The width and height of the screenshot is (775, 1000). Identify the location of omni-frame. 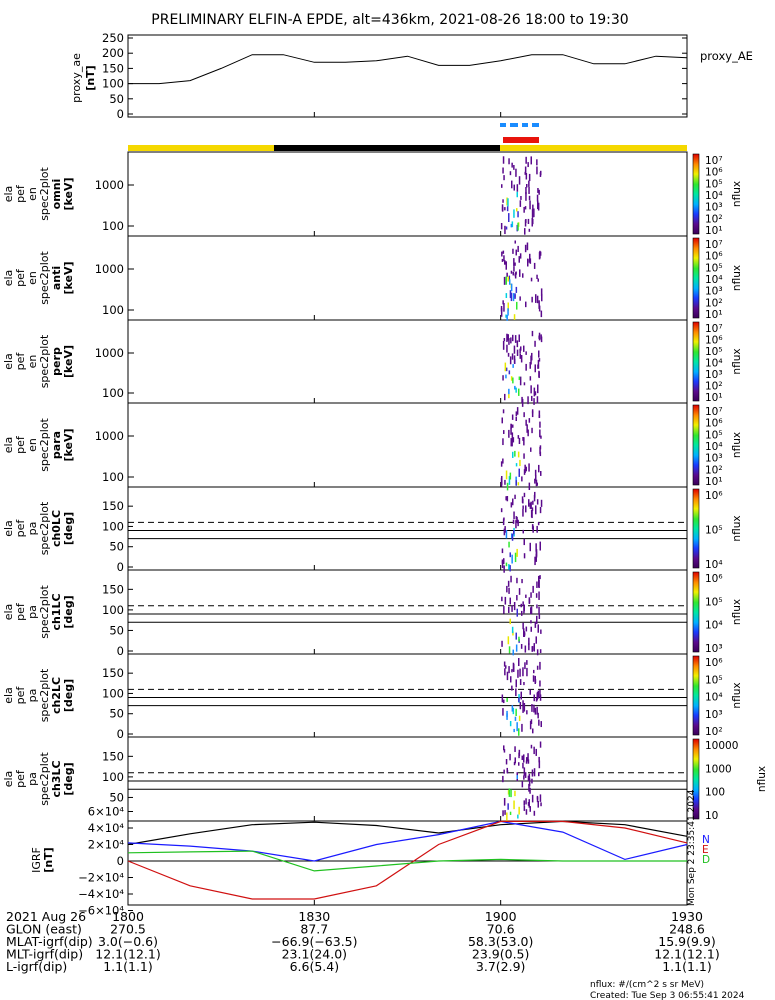
(407, 194).